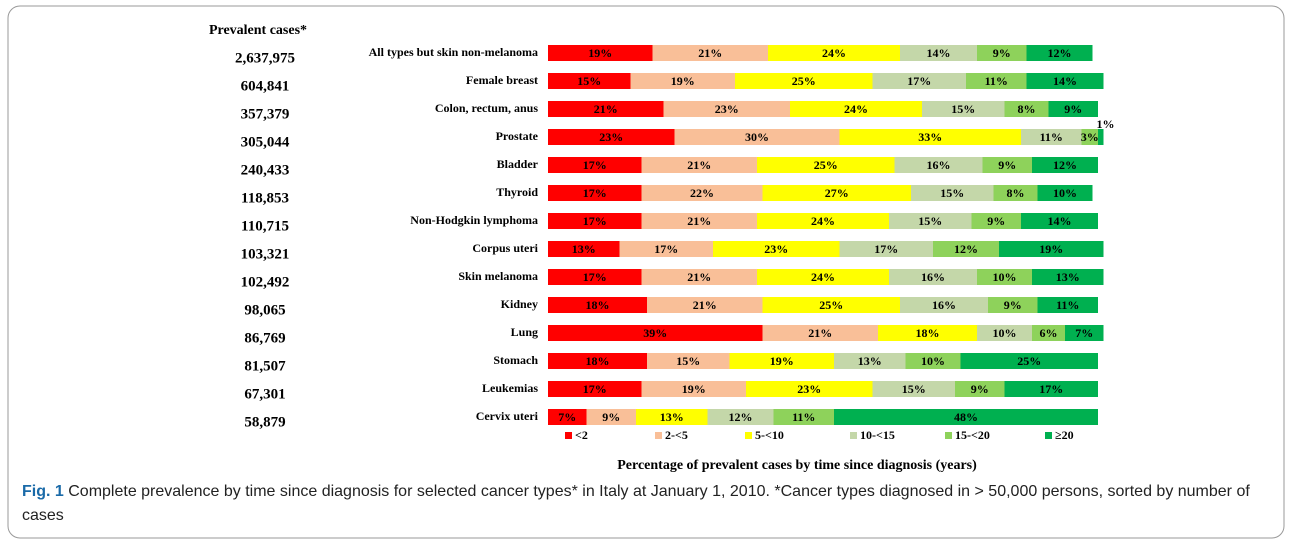 The image size is (1292, 546). I want to click on data-label: 16%, so click(933, 277).